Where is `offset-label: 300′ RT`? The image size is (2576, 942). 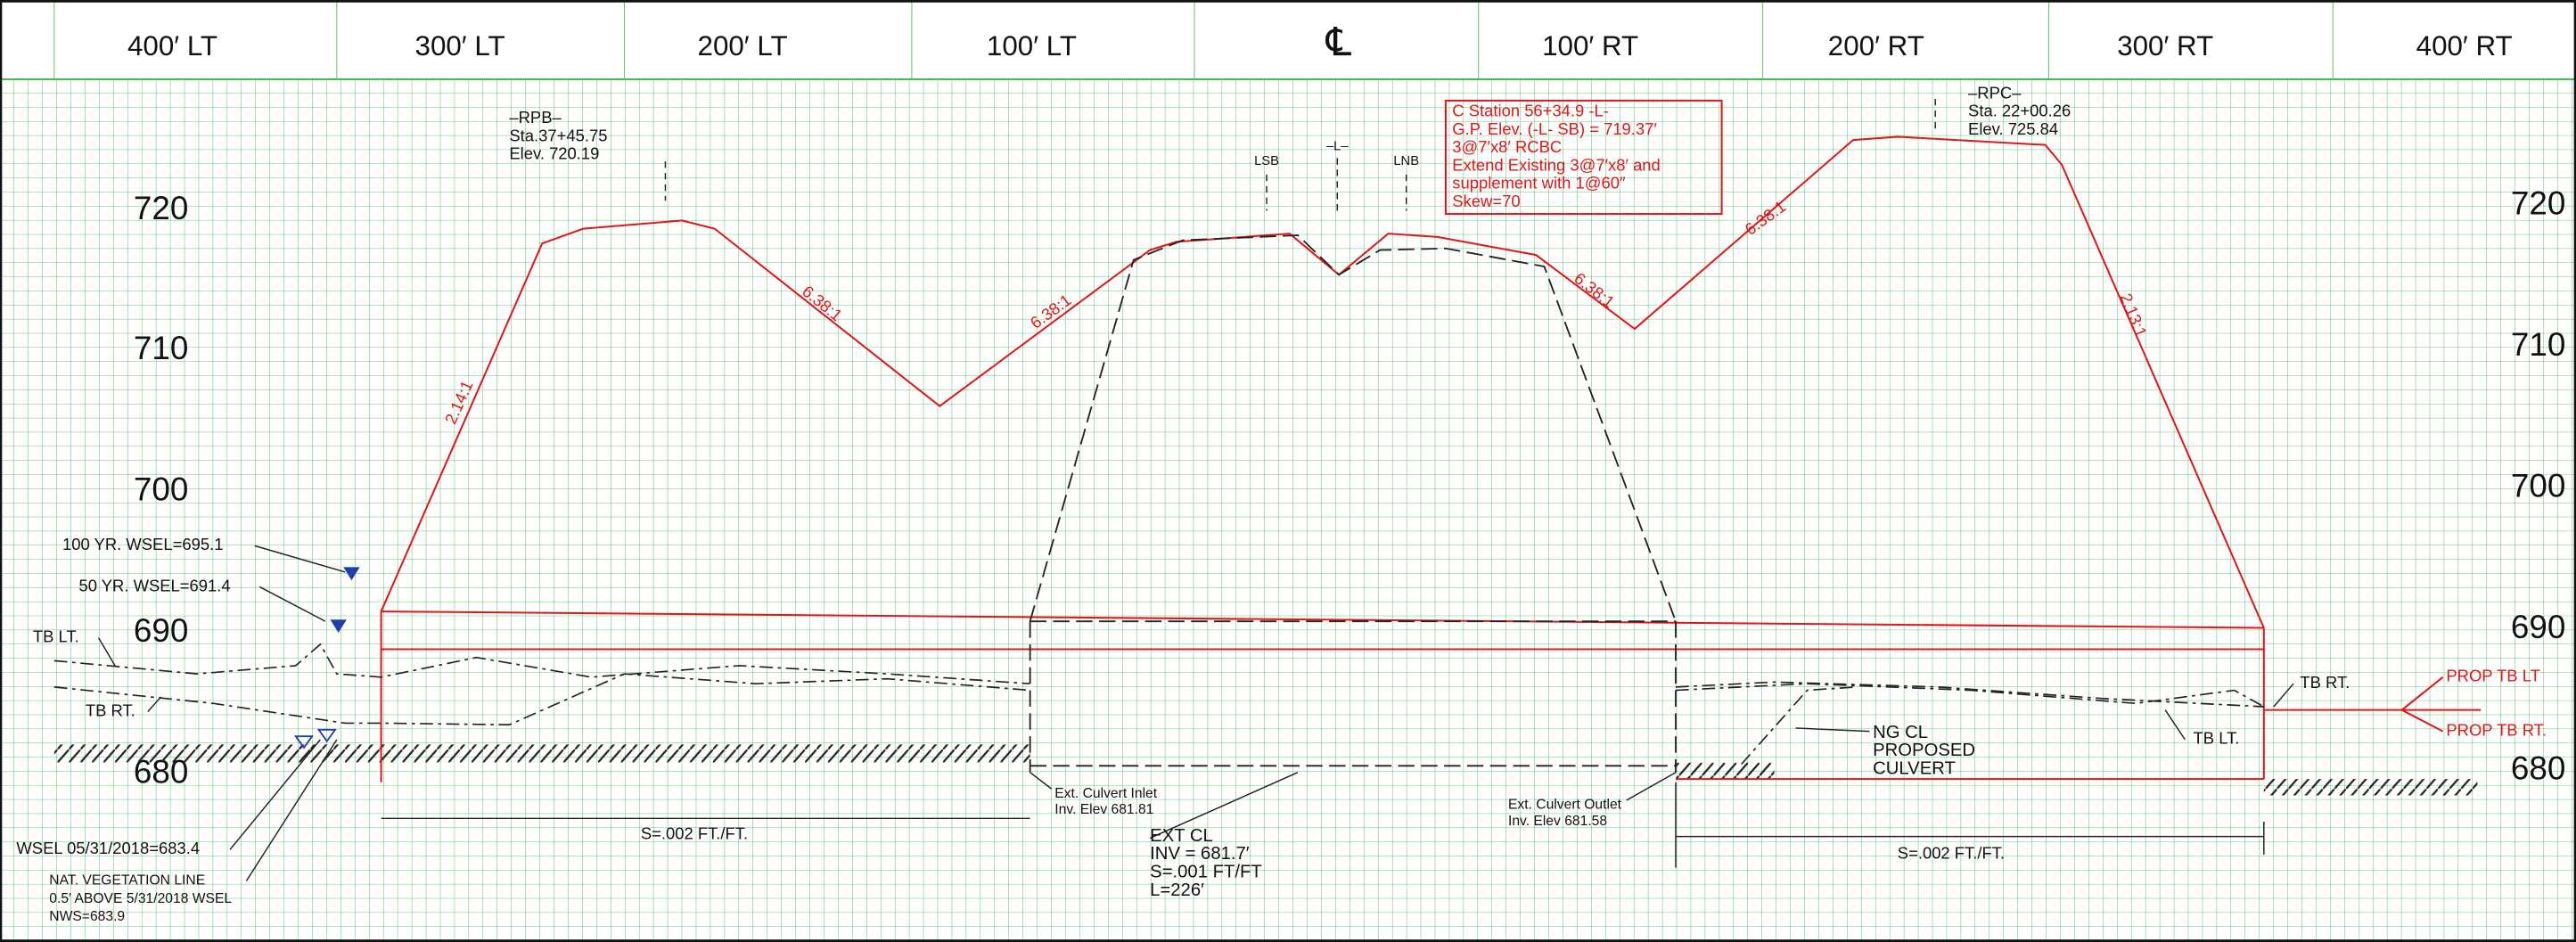
offset-label: 300′ RT is located at coordinates (2165, 46).